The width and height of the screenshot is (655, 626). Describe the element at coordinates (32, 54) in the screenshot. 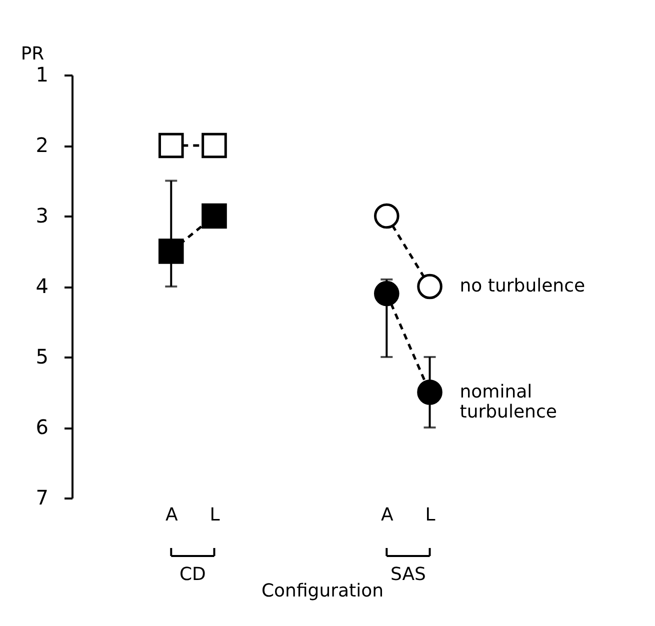

I see `y-axis-title: PR` at that location.